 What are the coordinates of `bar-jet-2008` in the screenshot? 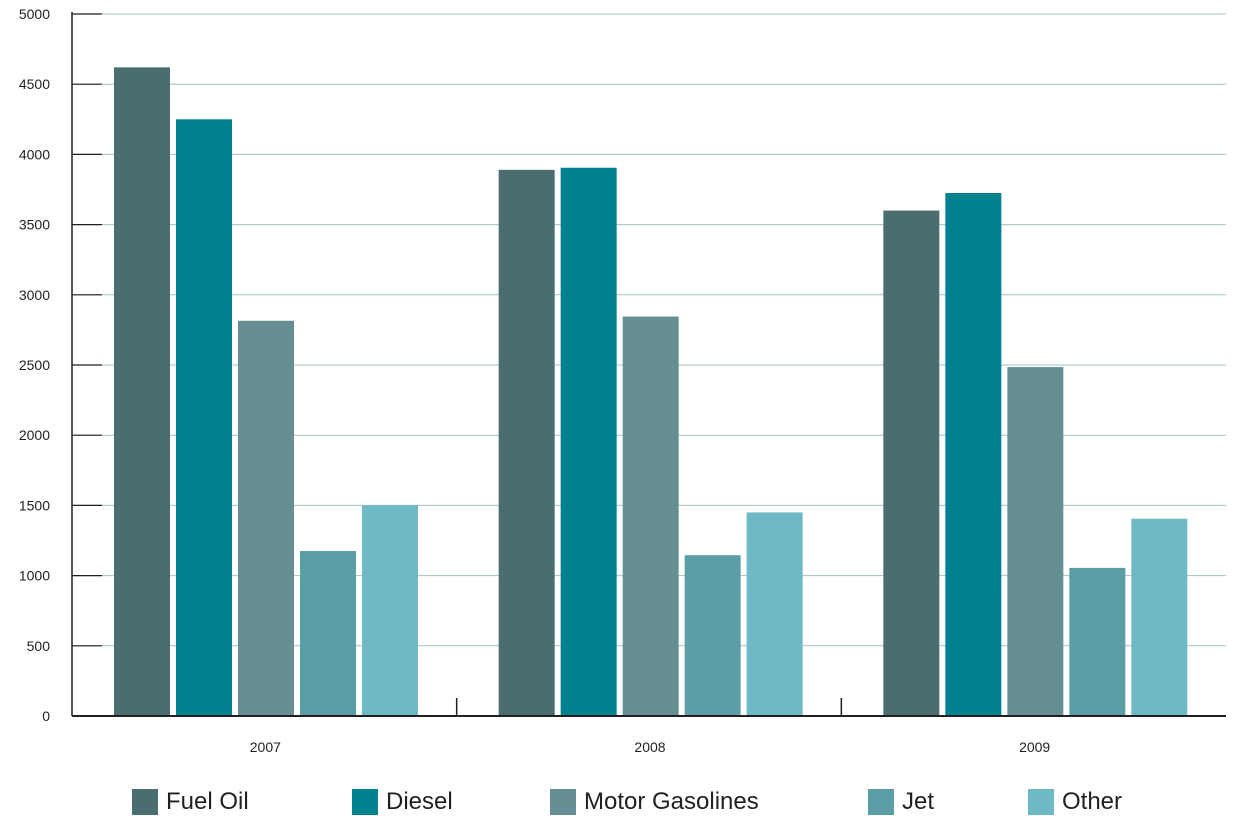 It's located at (713, 635).